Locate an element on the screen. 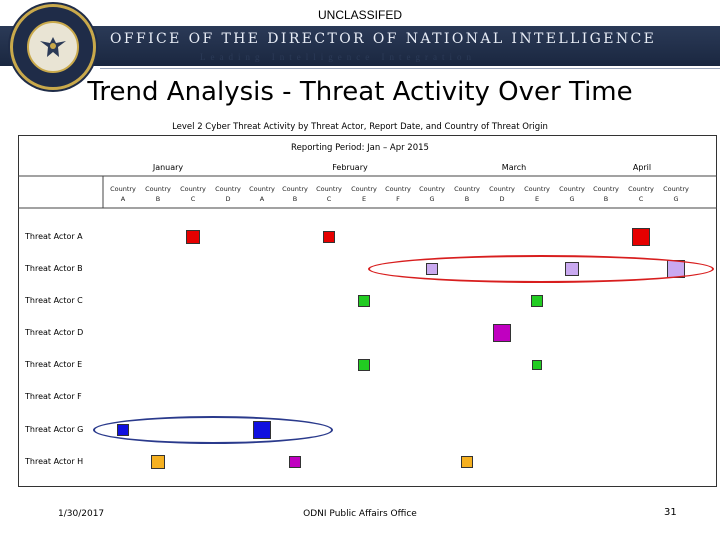  country-column-header: Country F is located at coordinates (398, 194).